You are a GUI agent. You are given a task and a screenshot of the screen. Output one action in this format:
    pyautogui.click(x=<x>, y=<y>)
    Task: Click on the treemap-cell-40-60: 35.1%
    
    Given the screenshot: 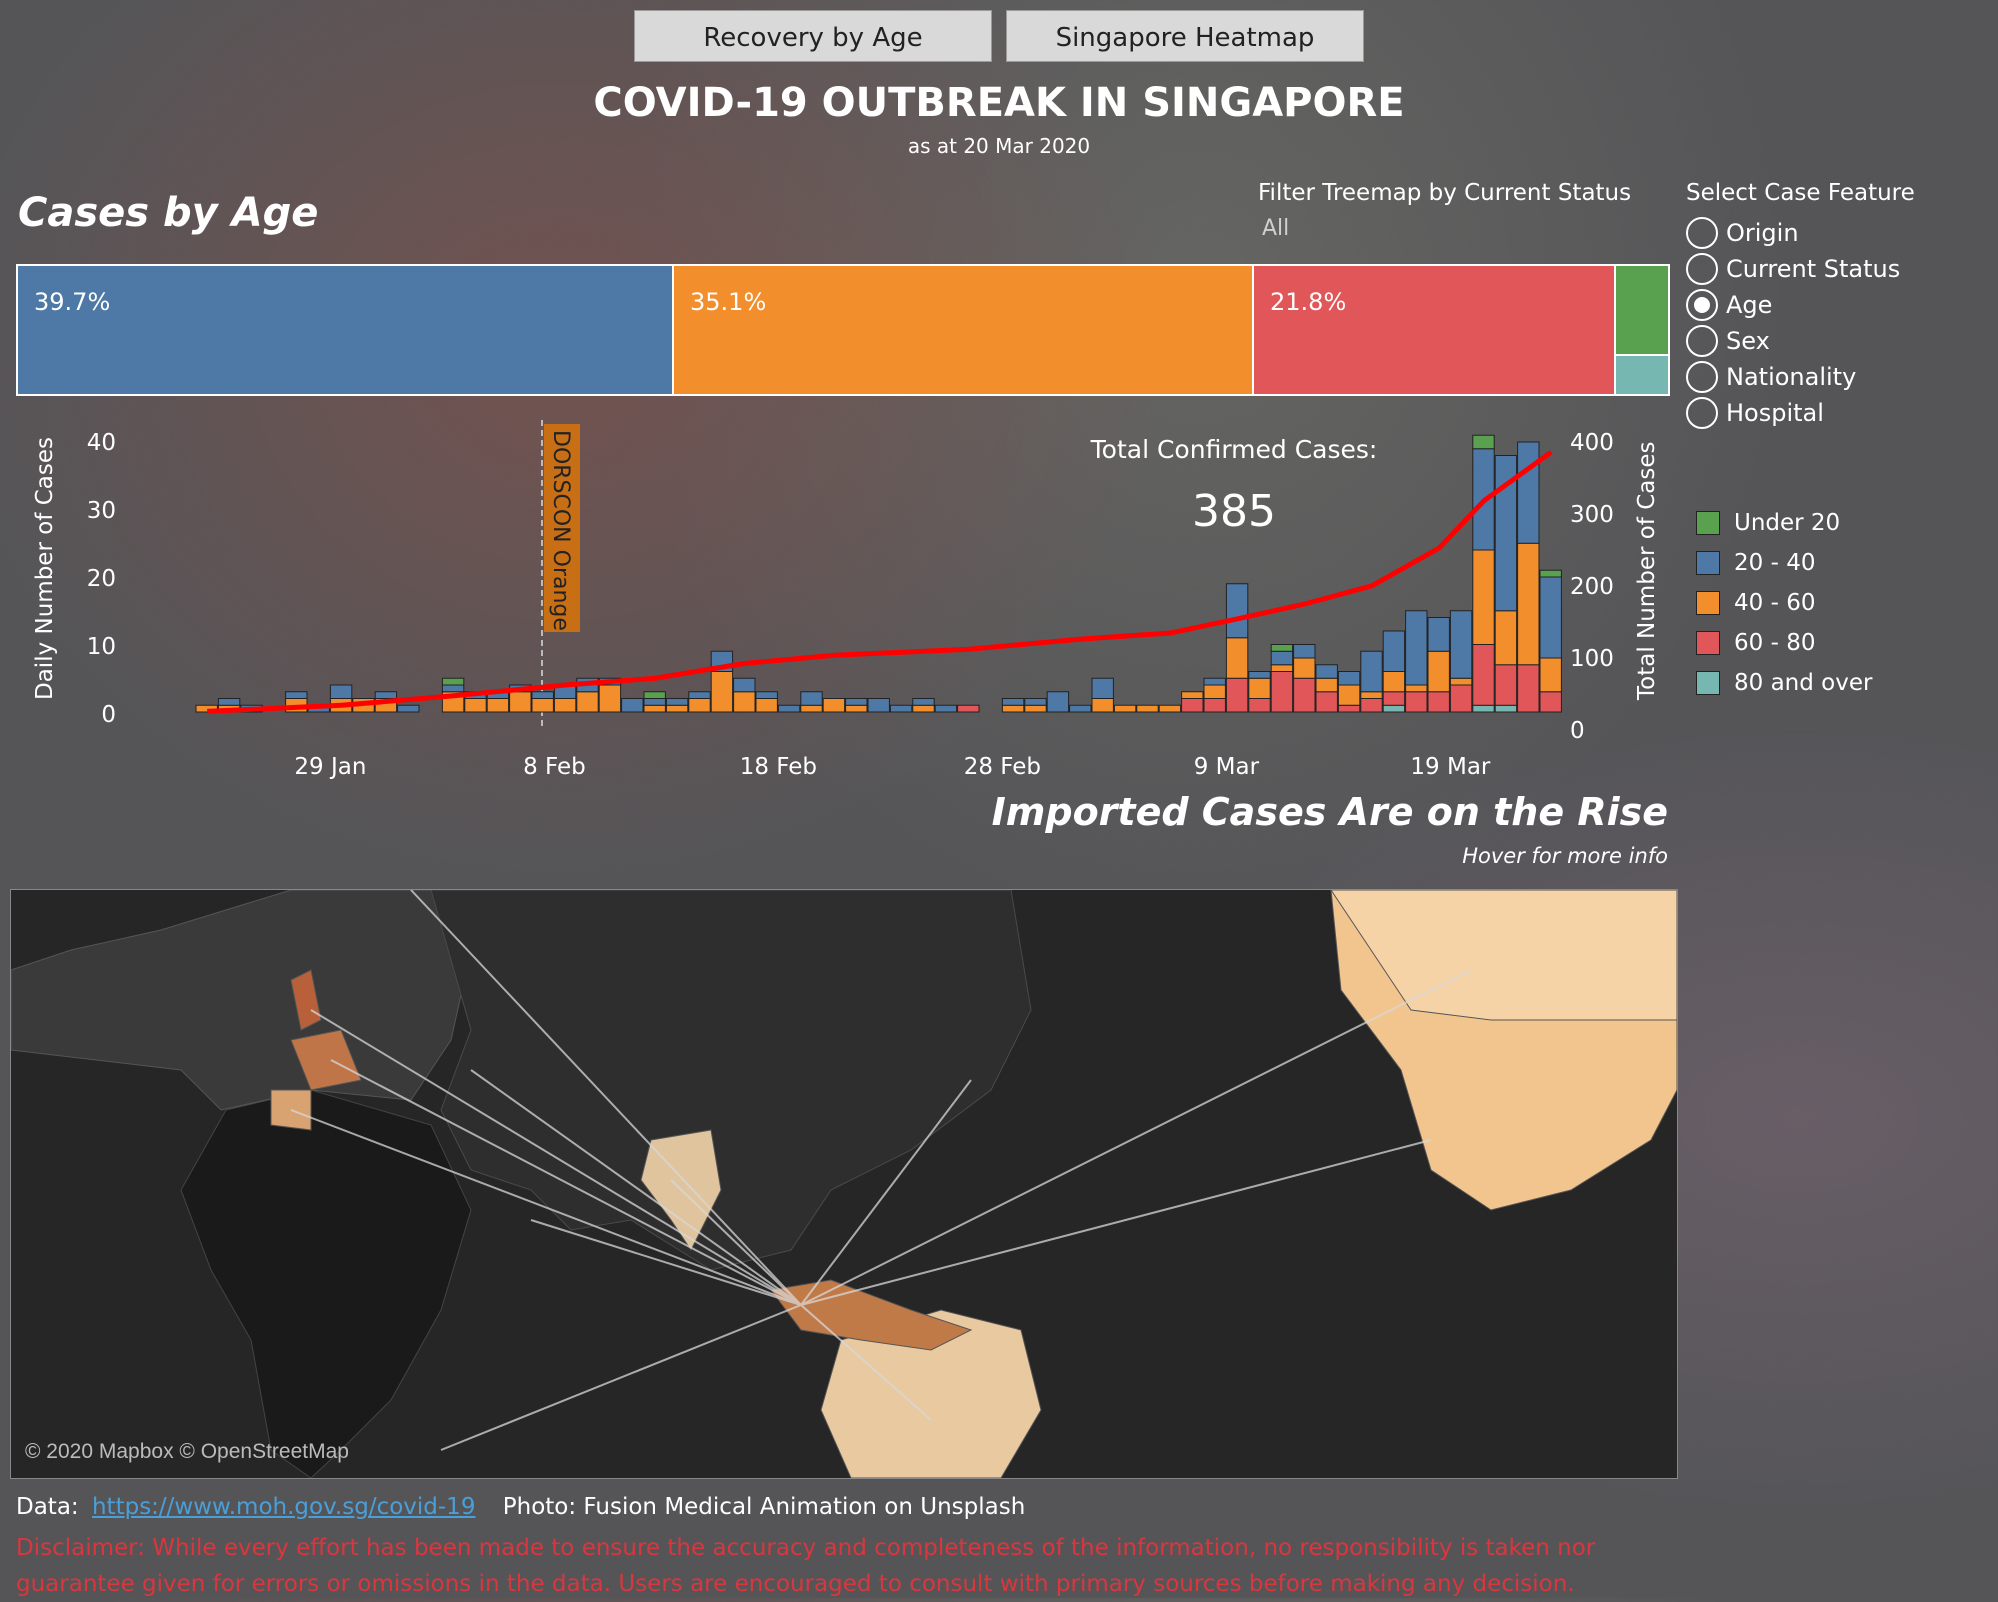 What is the action you would take?
    pyautogui.click(x=964, y=330)
    